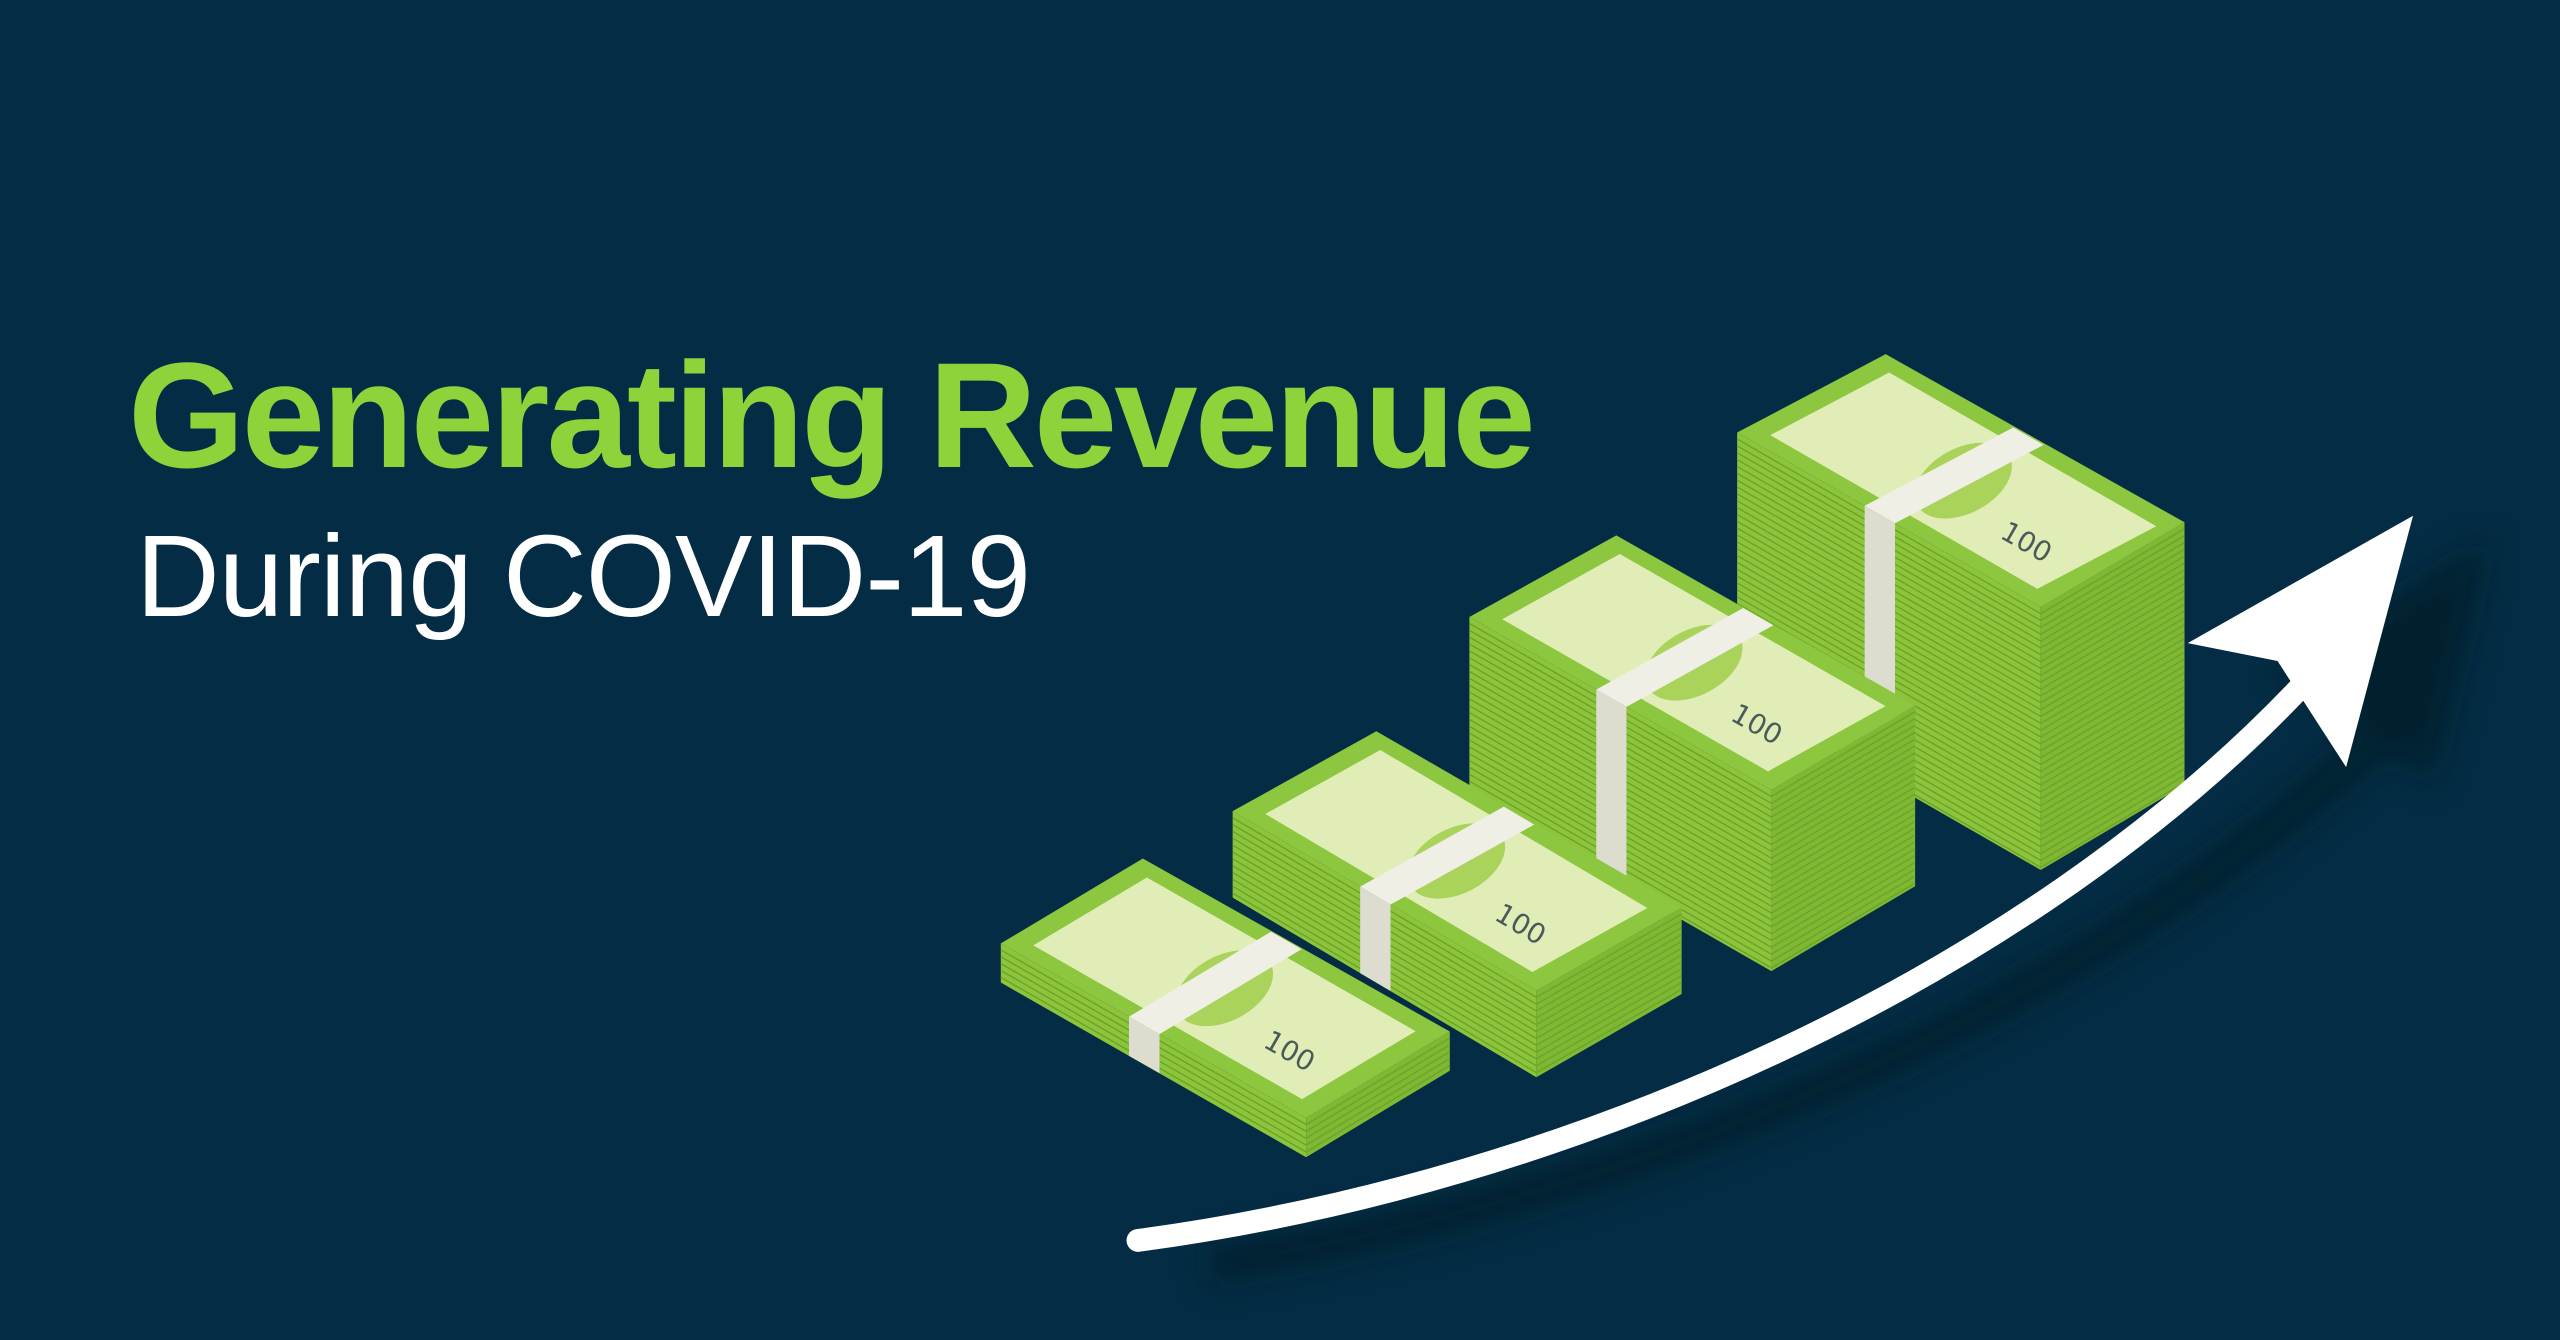 The width and height of the screenshot is (2560, 1340). I want to click on arrow-head, so click(2300, 641).